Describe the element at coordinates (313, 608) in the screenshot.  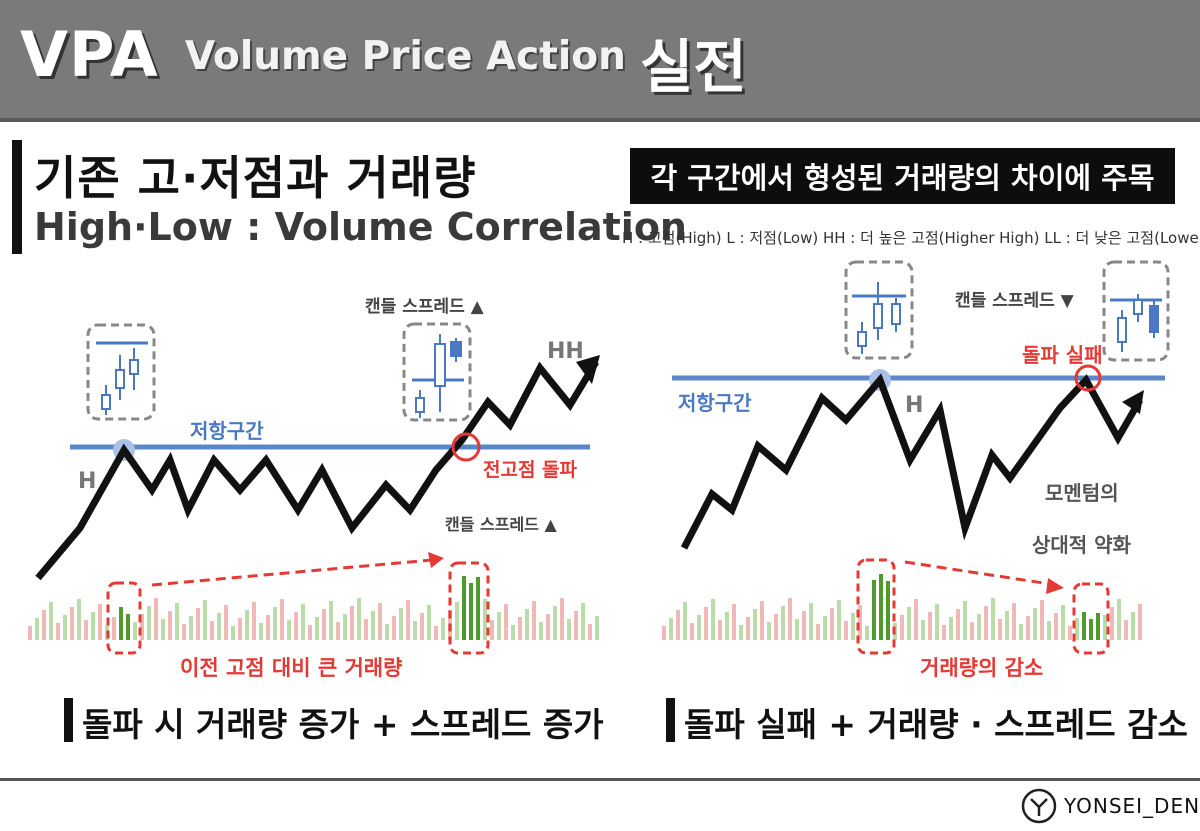
I see `left-volume-bars` at that location.